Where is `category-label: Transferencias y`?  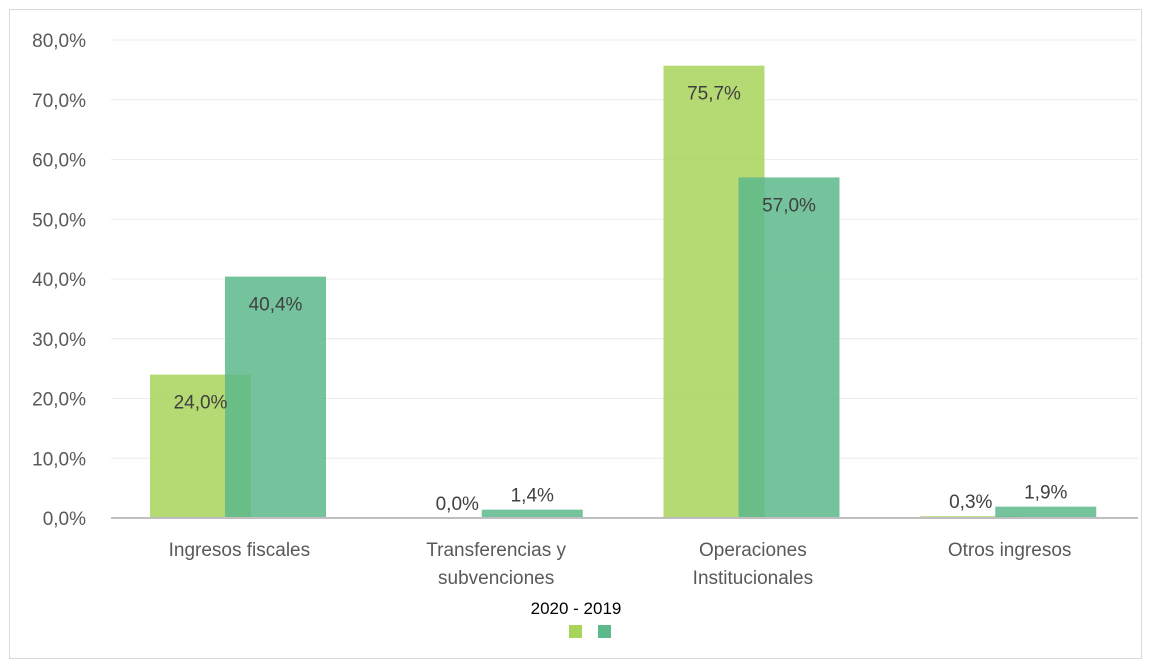
category-label: Transferencias y is located at coordinates (496, 550).